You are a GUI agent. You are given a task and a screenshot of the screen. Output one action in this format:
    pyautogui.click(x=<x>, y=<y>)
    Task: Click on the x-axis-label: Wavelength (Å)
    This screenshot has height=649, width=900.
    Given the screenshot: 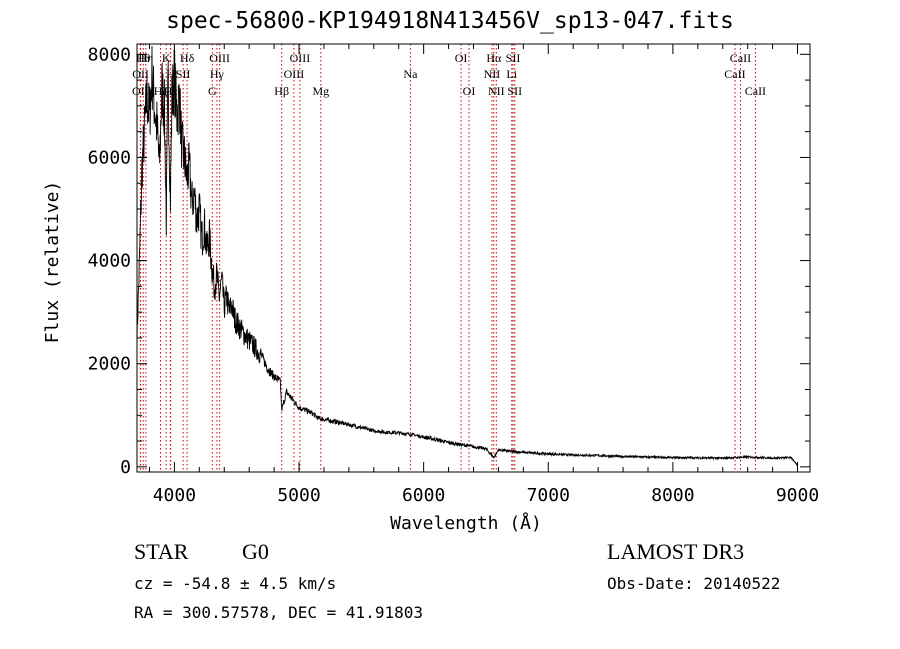 What is the action you would take?
    pyautogui.click(x=466, y=523)
    